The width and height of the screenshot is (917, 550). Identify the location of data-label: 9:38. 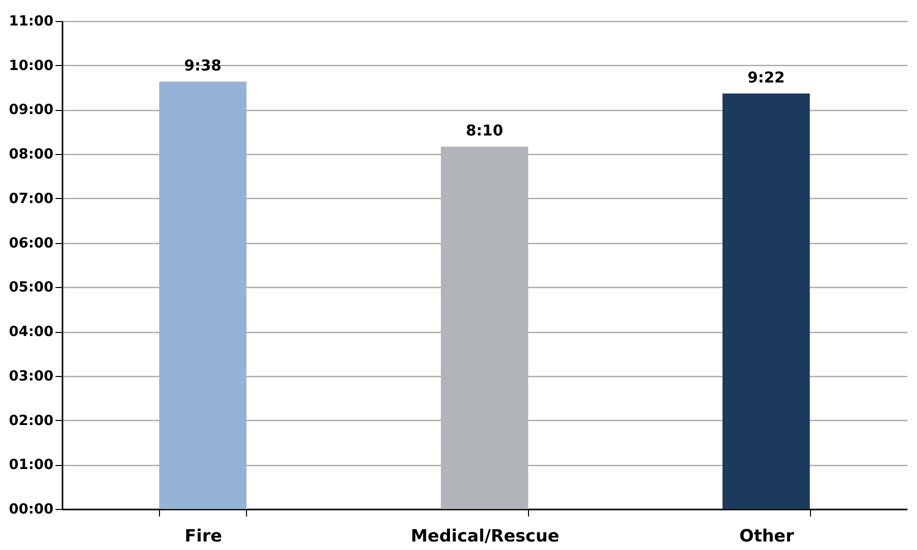
(203, 65).